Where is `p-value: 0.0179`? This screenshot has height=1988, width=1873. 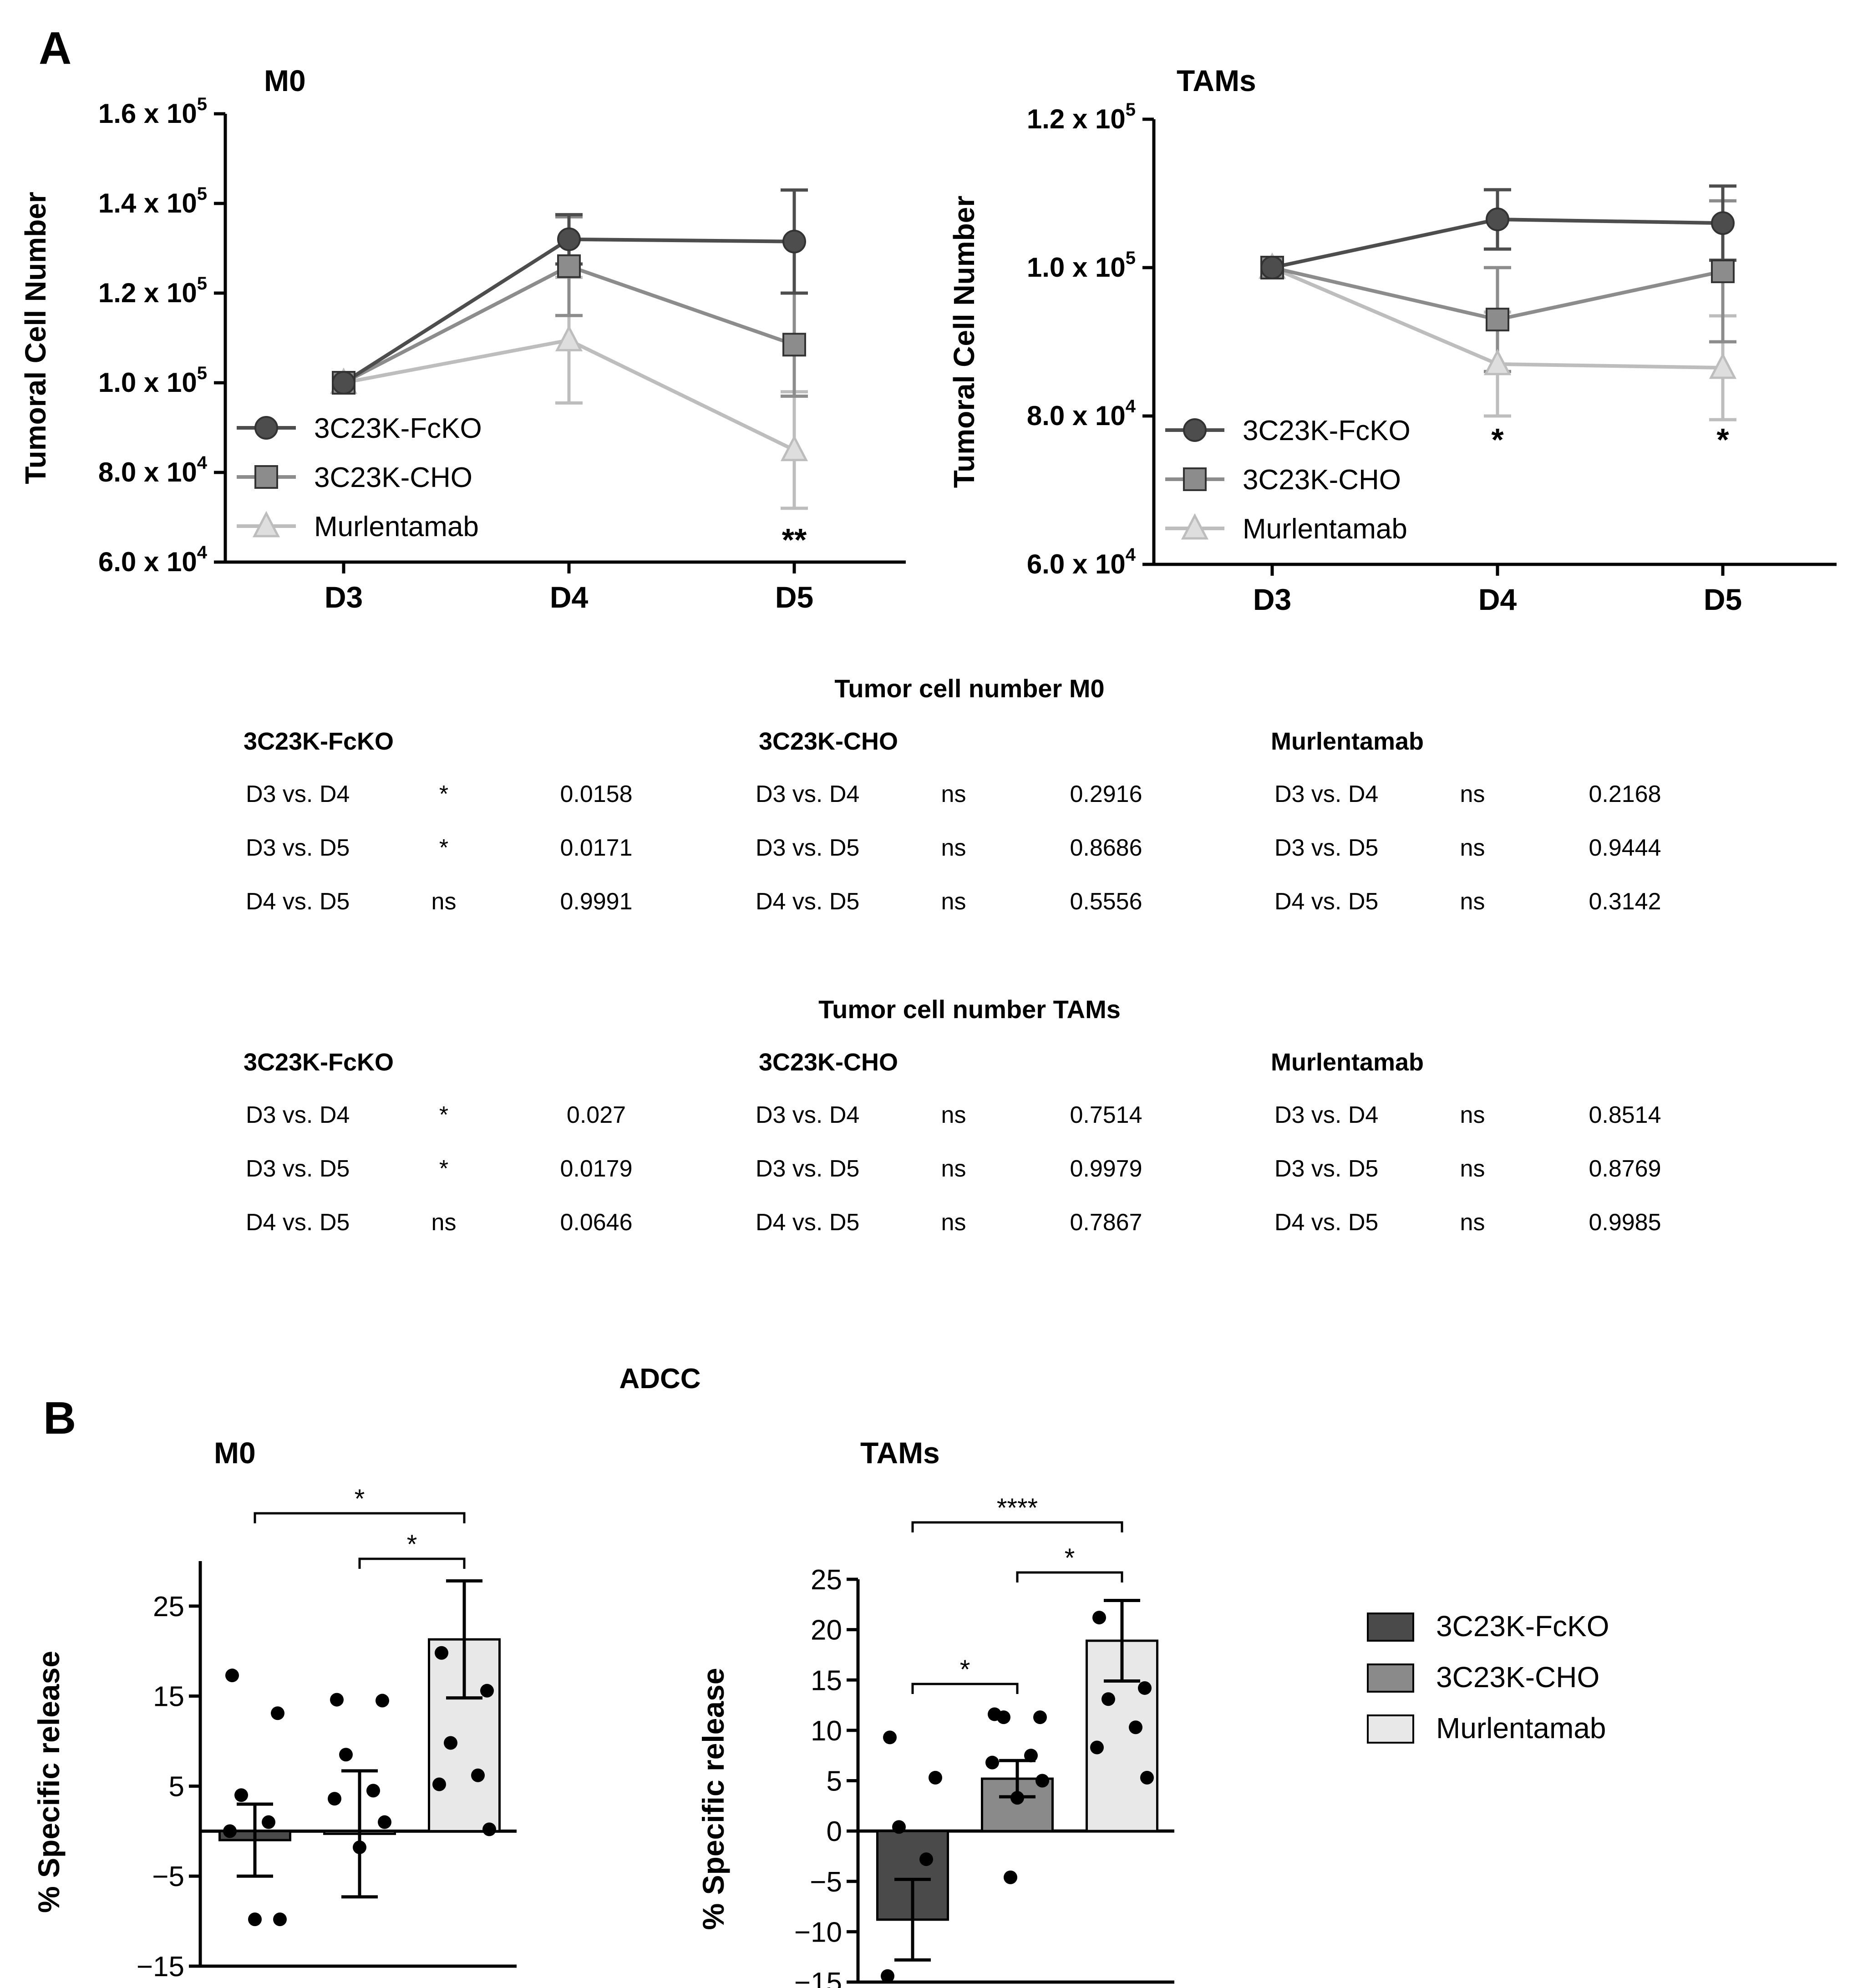
p-value: 0.0179 is located at coordinates (597, 1169).